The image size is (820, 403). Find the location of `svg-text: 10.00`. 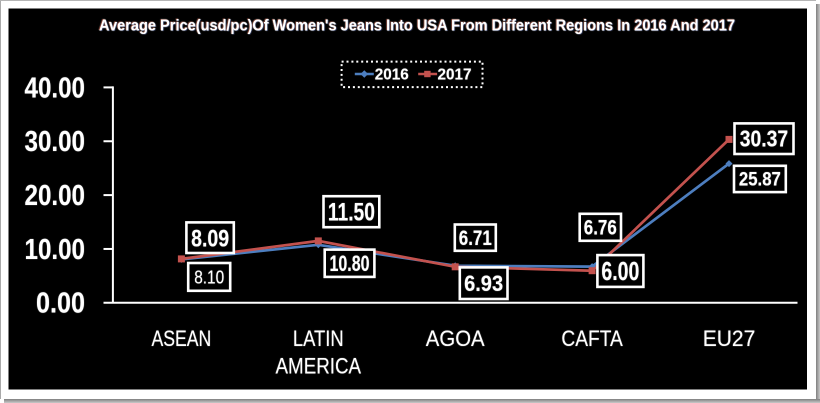

svg-text: 10.00 is located at coordinates (55, 250).